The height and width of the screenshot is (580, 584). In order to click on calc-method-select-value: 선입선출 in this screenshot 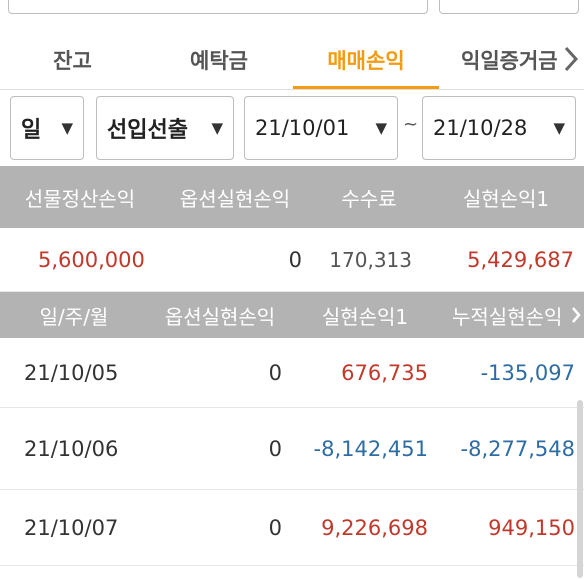, I will do `click(147, 130)`.